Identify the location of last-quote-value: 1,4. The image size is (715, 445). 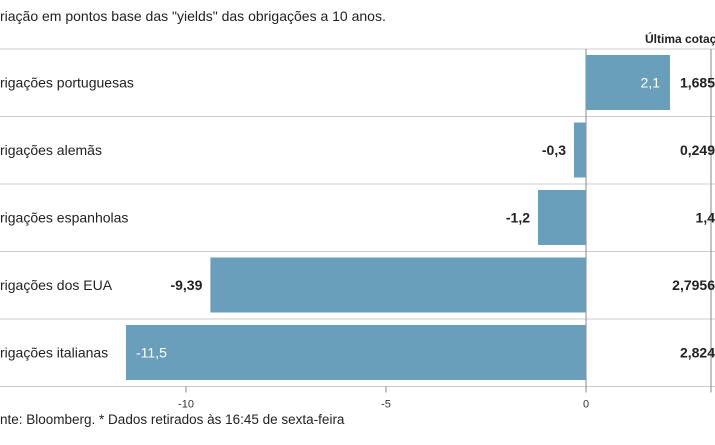
(705, 218).